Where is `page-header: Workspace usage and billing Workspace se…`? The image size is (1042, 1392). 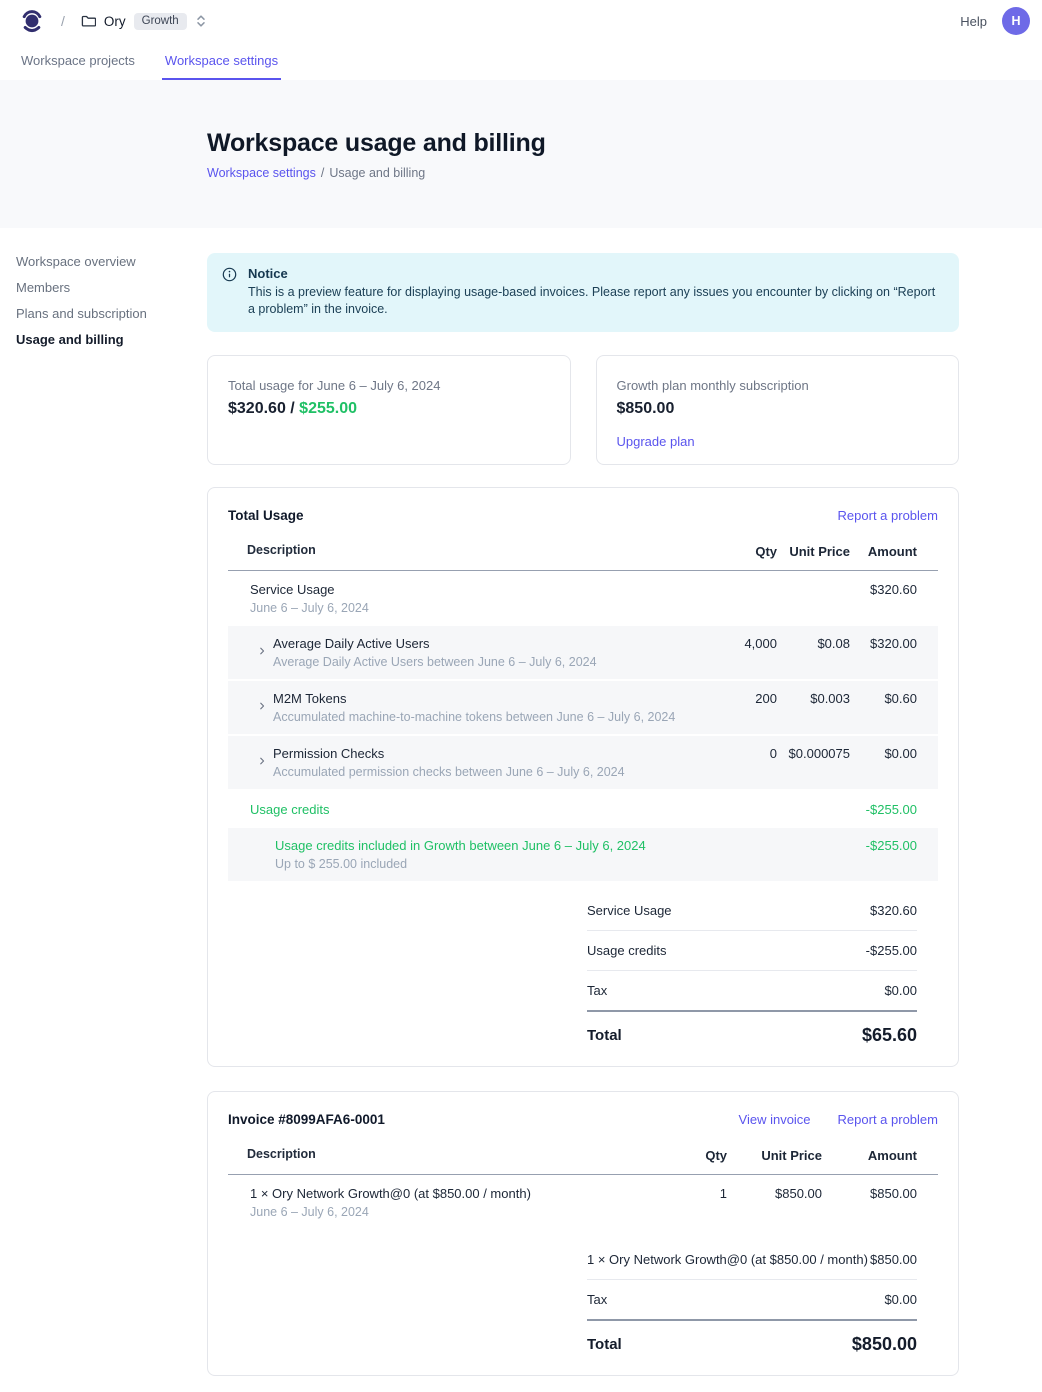
page-header: Workspace usage and billing Workspace se… is located at coordinates (521, 154).